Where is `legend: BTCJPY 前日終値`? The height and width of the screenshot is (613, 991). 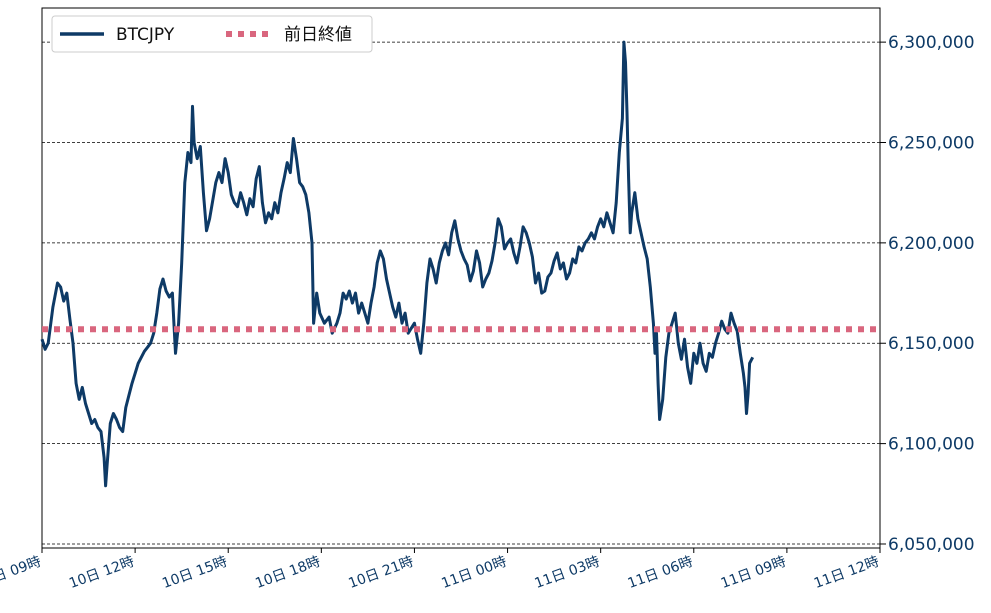 legend: BTCJPY 前日終値 is located at coordinates (212, 34).